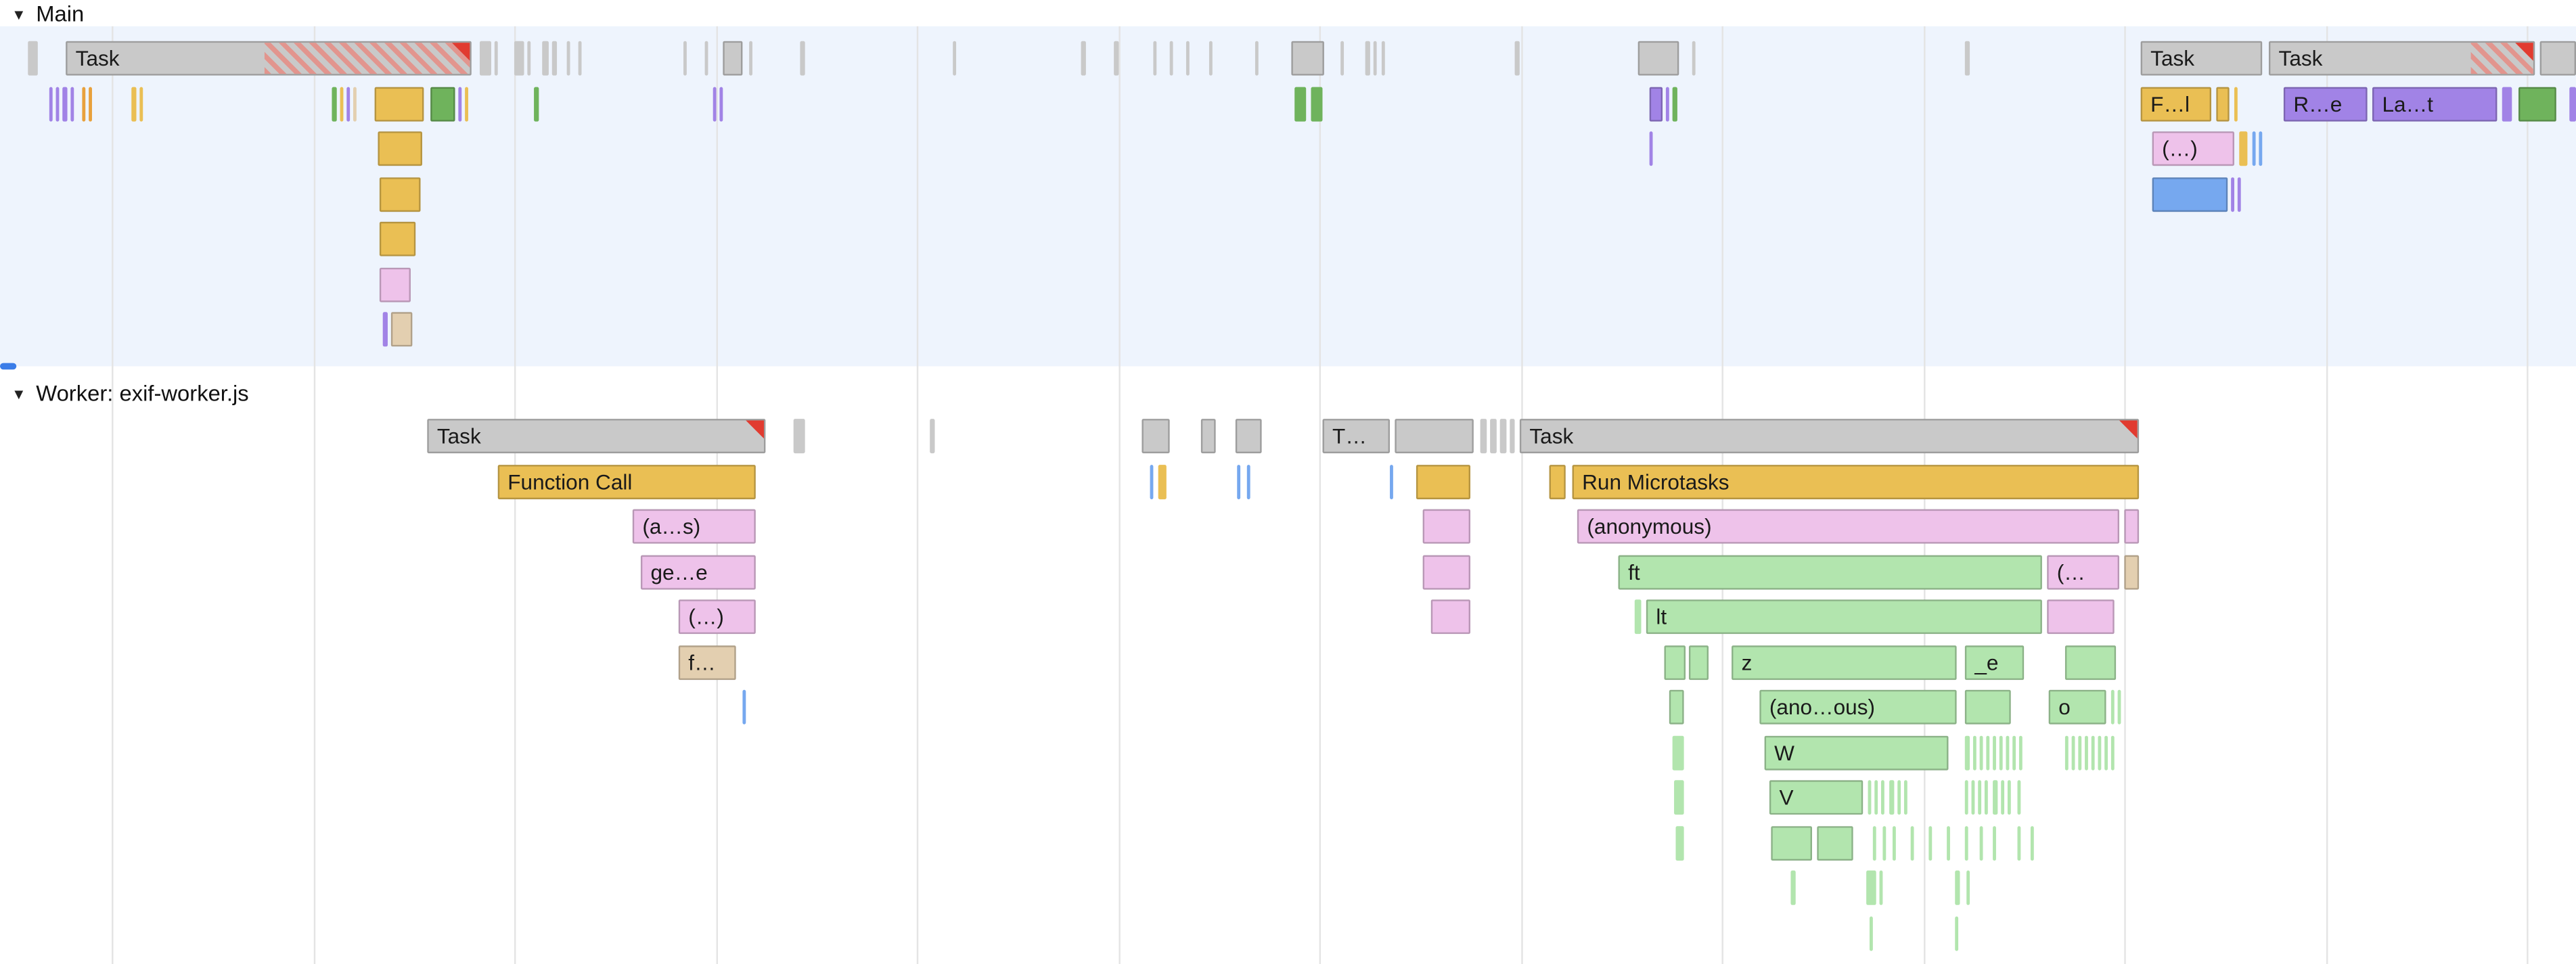  Describe the element at coordinates (1856, 481) in the screenshot. I see `frame-run-microtasks: Run Microtasks` at that location.